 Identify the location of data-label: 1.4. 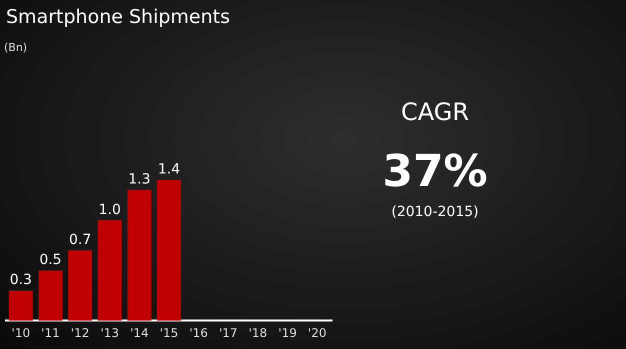
(169, 170).